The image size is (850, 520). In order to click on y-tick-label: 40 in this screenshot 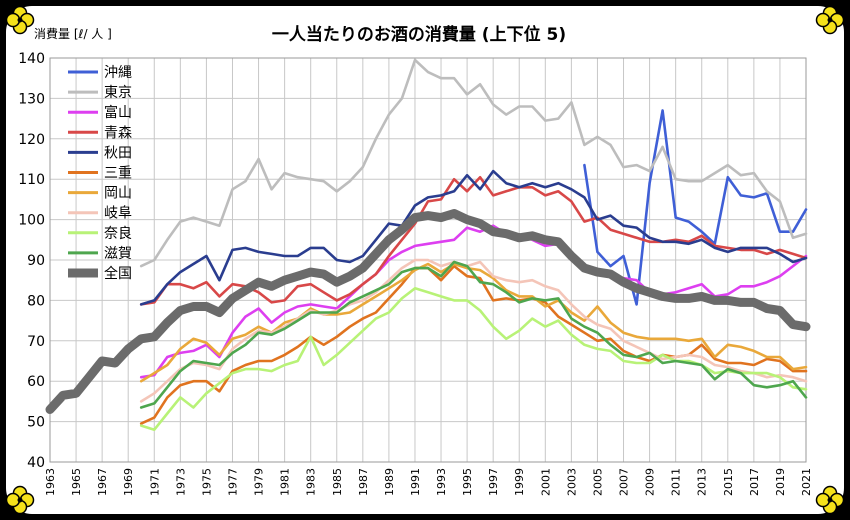, I will do `click(36, 463)`.